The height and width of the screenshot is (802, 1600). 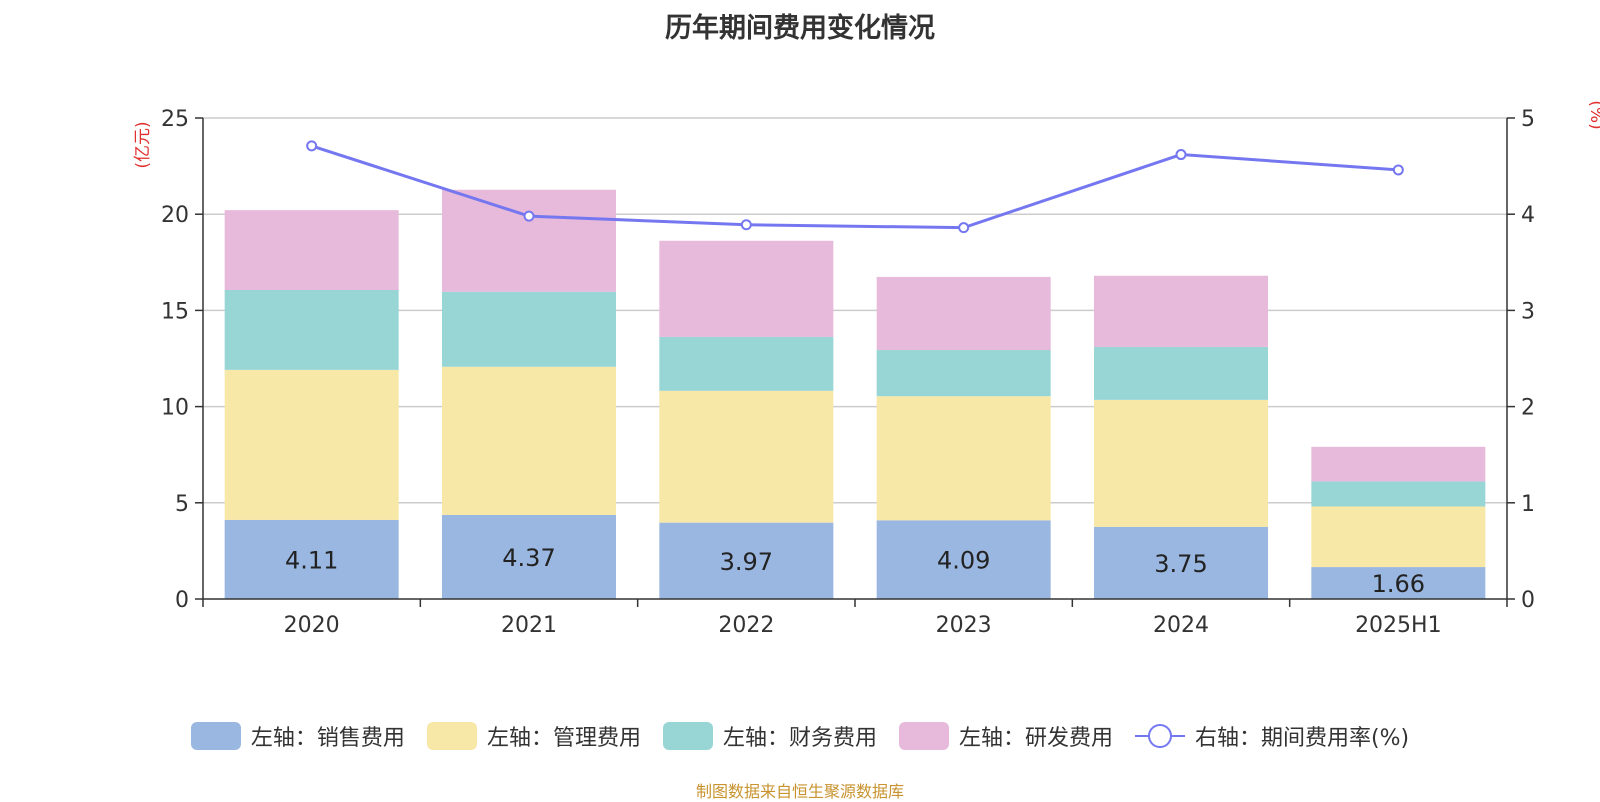 I want to click on legend-label-admin: 左轴：管理费用, so click(x=563, y=738).